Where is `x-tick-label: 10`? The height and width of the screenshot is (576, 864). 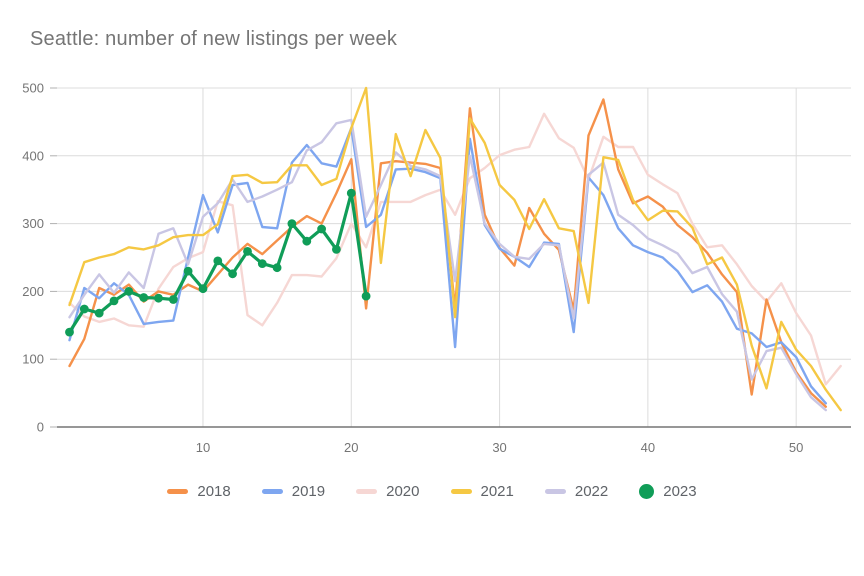 x-tick-label: 10 is located at coordinates (203, 447).